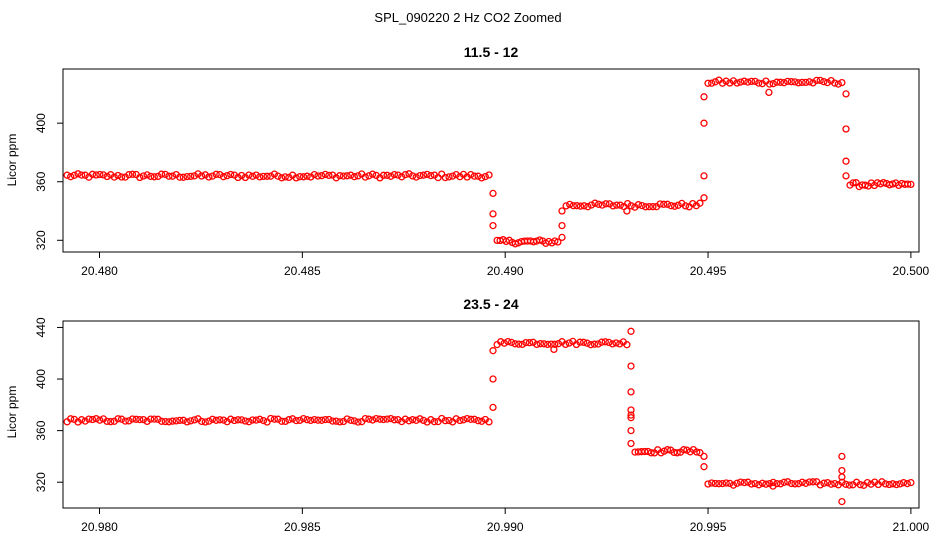  What do you see at coordinates (708, 271) in the screenshot?
I see `x-tick-label: 20.495` at bounding box center [708, 271].